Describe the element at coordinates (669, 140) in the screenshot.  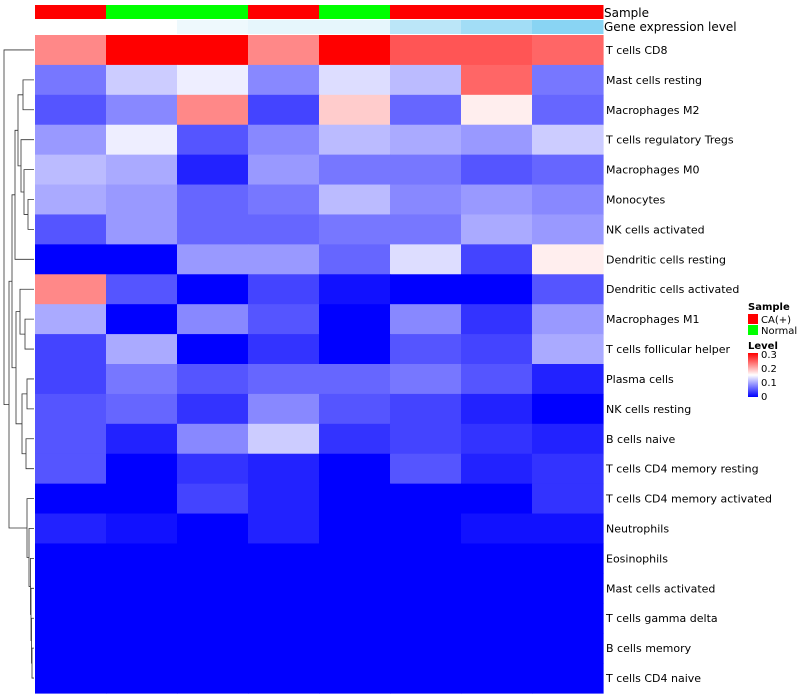
I see `row-label: T cells regulatory Tregs` at that location.